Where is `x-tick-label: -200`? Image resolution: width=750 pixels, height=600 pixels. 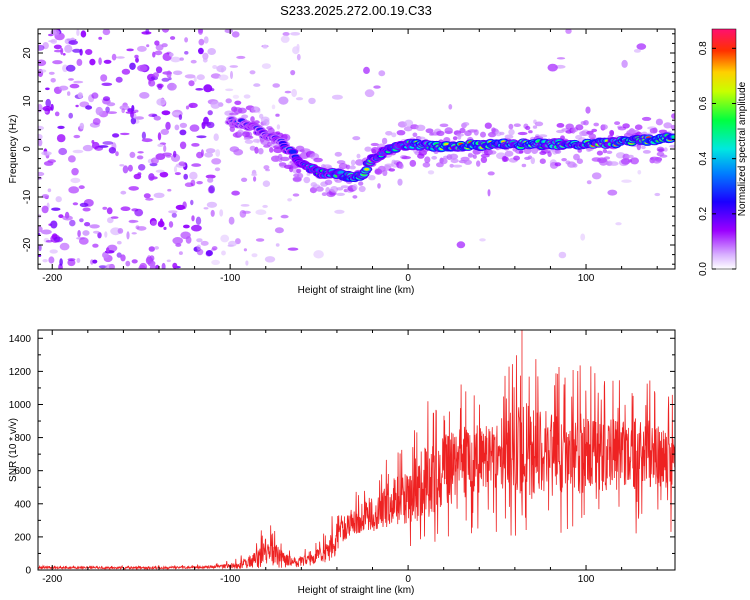 x-tick-label: -200 is located at coordinates (52, 278).